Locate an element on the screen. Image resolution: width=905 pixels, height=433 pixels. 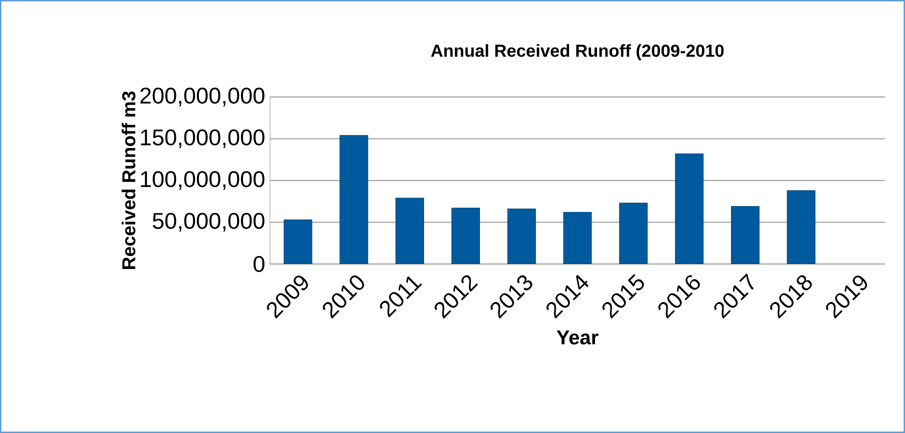
y-tick-label: 0 is located at coordinates (259, 264).